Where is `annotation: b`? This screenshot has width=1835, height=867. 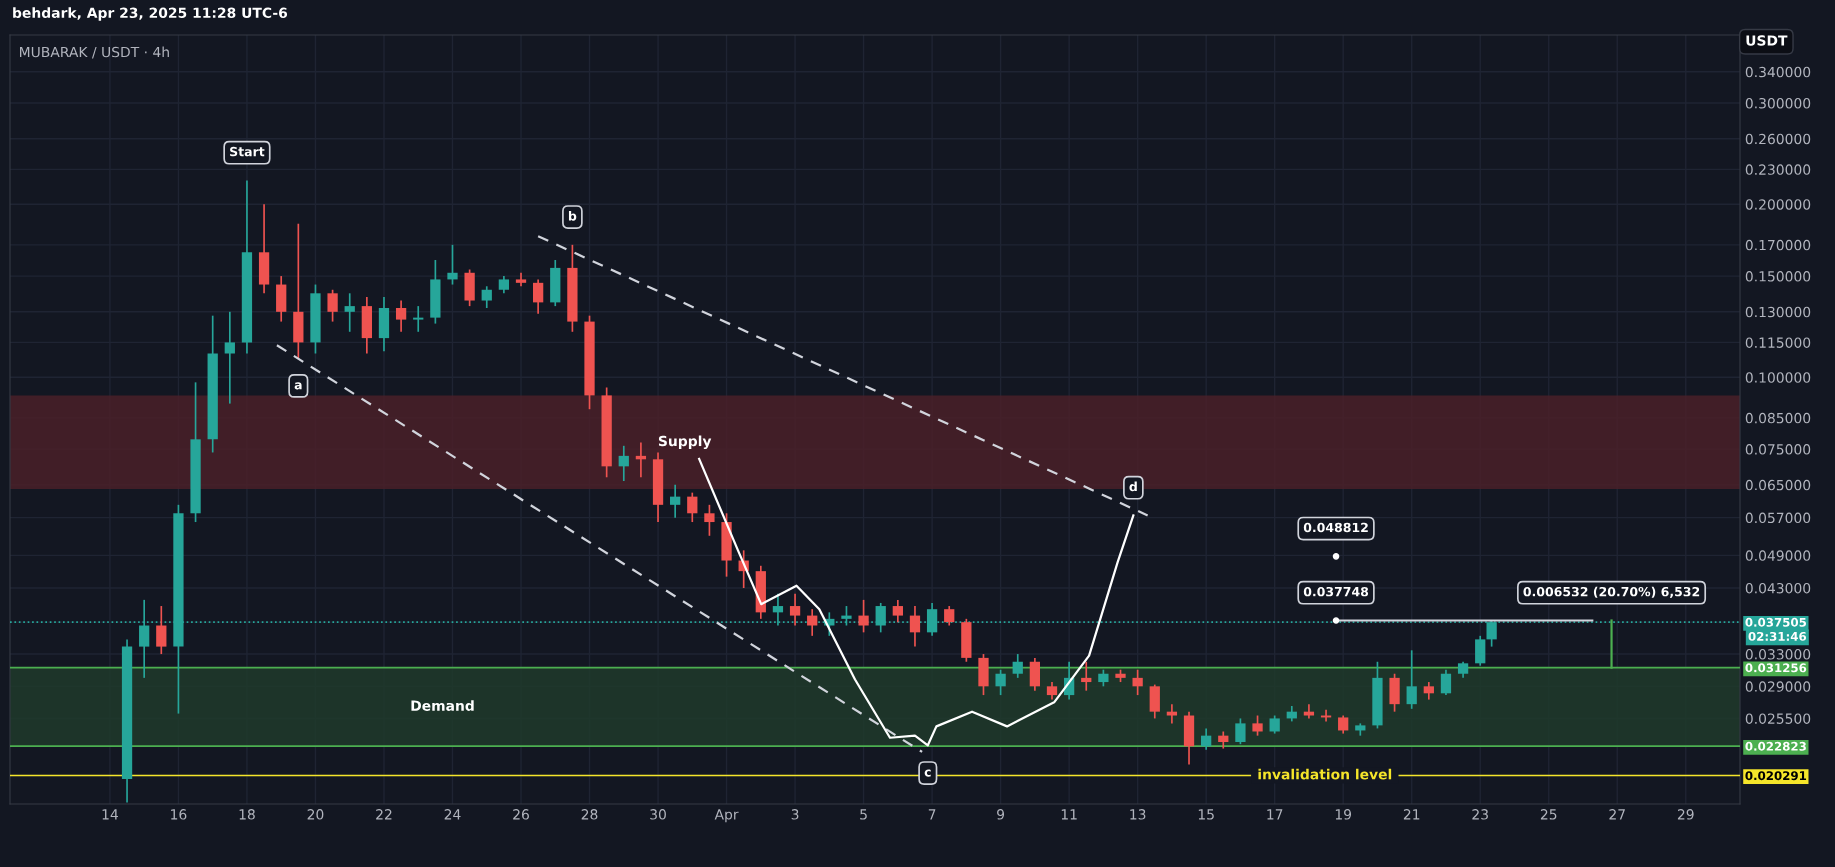 annotation: b is located at coordinates (572, 216).